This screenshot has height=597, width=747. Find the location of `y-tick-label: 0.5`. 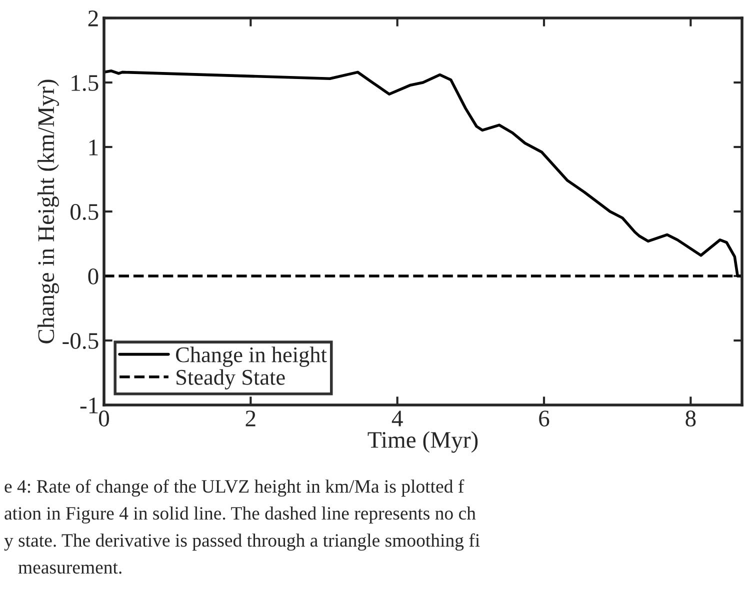

y-tick-label: 0.5 is located at coordinates (84, 212).